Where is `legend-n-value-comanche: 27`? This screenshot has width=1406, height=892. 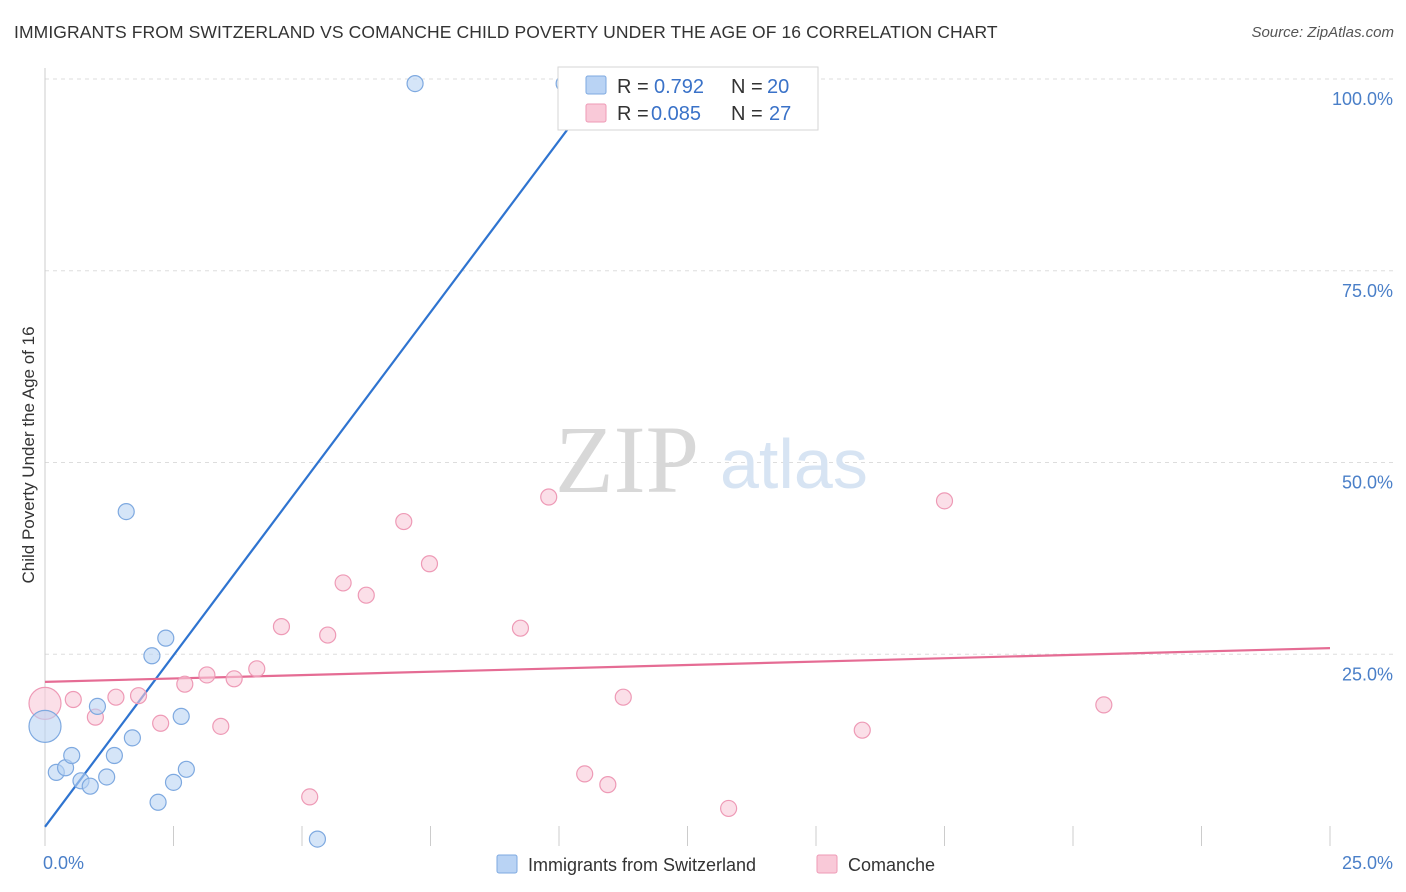 legend-n-value-comanche: 27 is located at coordinates (780, 114).